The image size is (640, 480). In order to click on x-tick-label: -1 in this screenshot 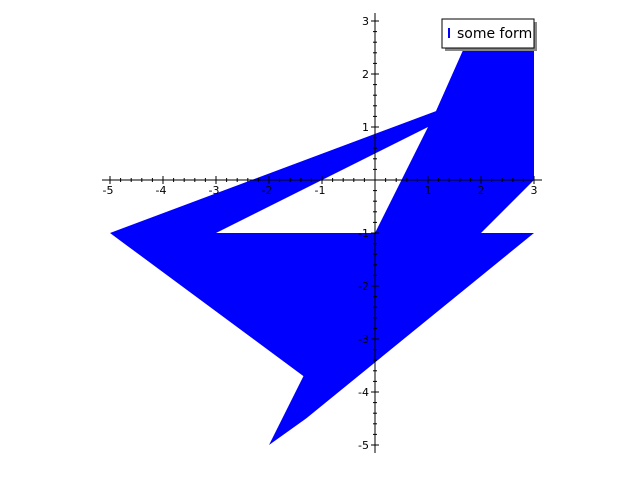, I will do `click(320, 190)`.